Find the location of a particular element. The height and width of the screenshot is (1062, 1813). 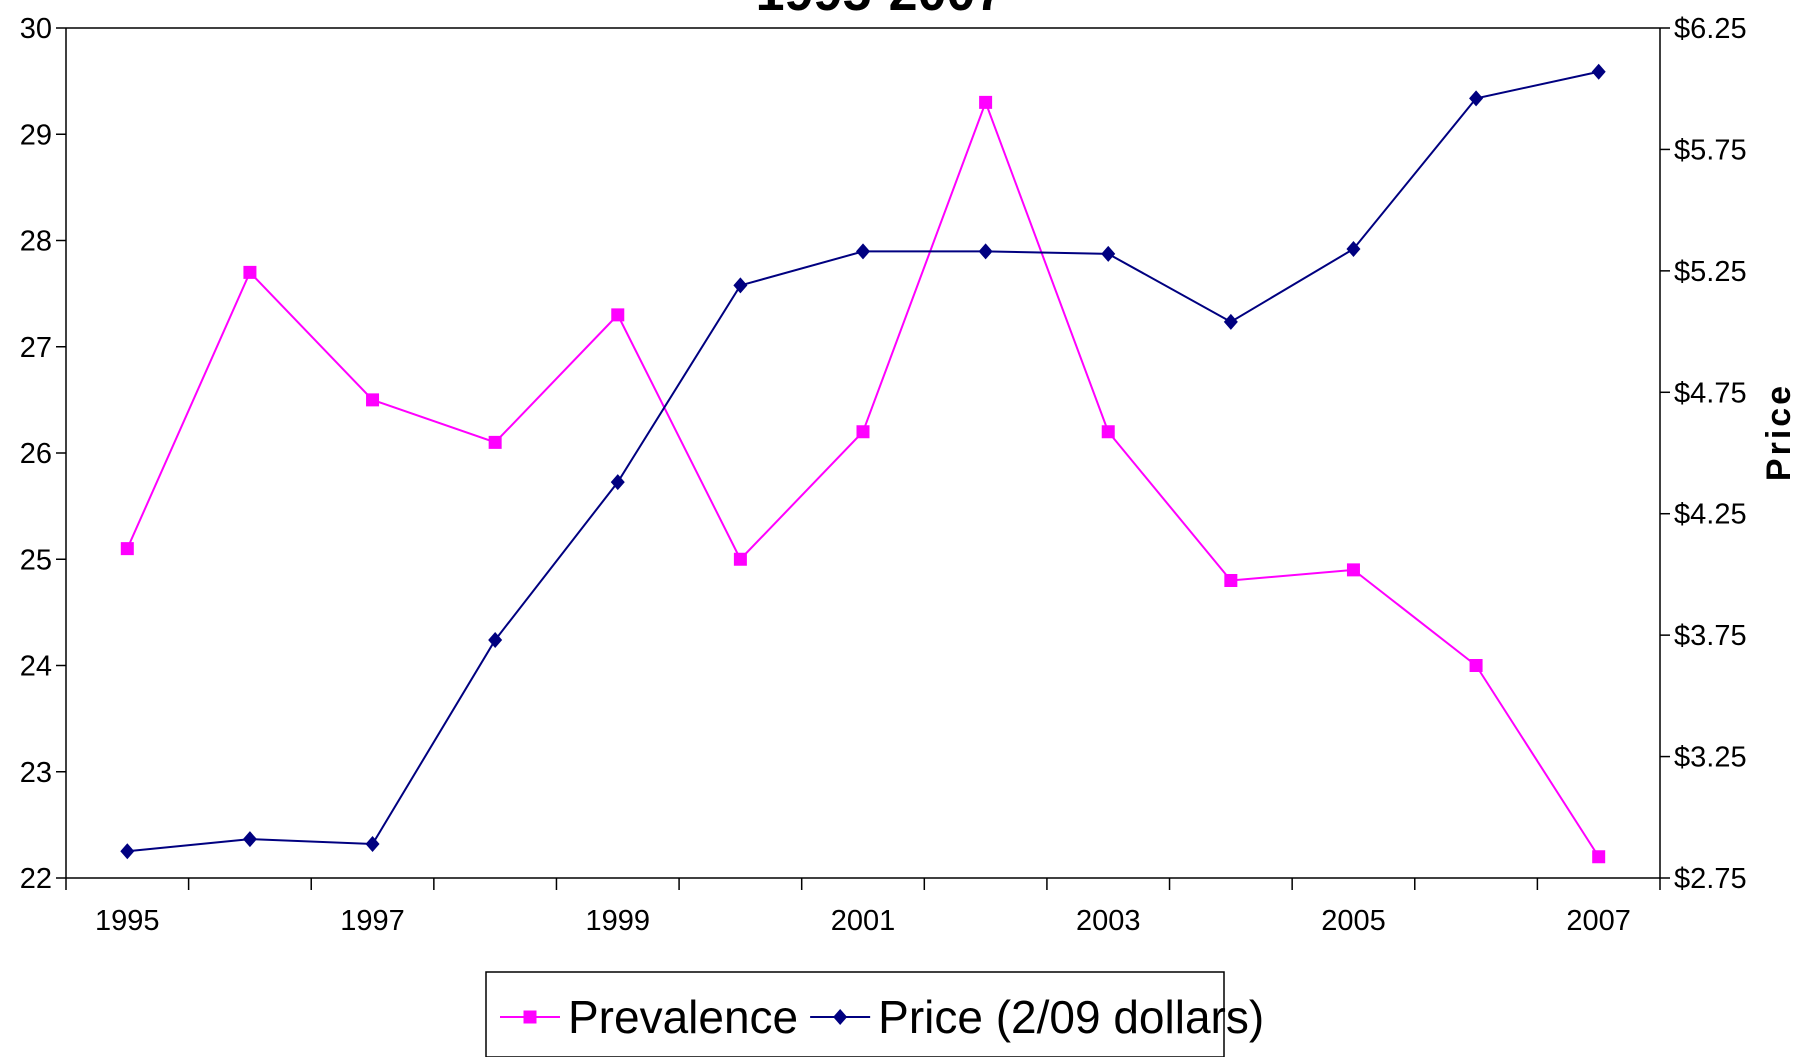

left-y-tick-label: 30 is located at coordinates (36, 29).